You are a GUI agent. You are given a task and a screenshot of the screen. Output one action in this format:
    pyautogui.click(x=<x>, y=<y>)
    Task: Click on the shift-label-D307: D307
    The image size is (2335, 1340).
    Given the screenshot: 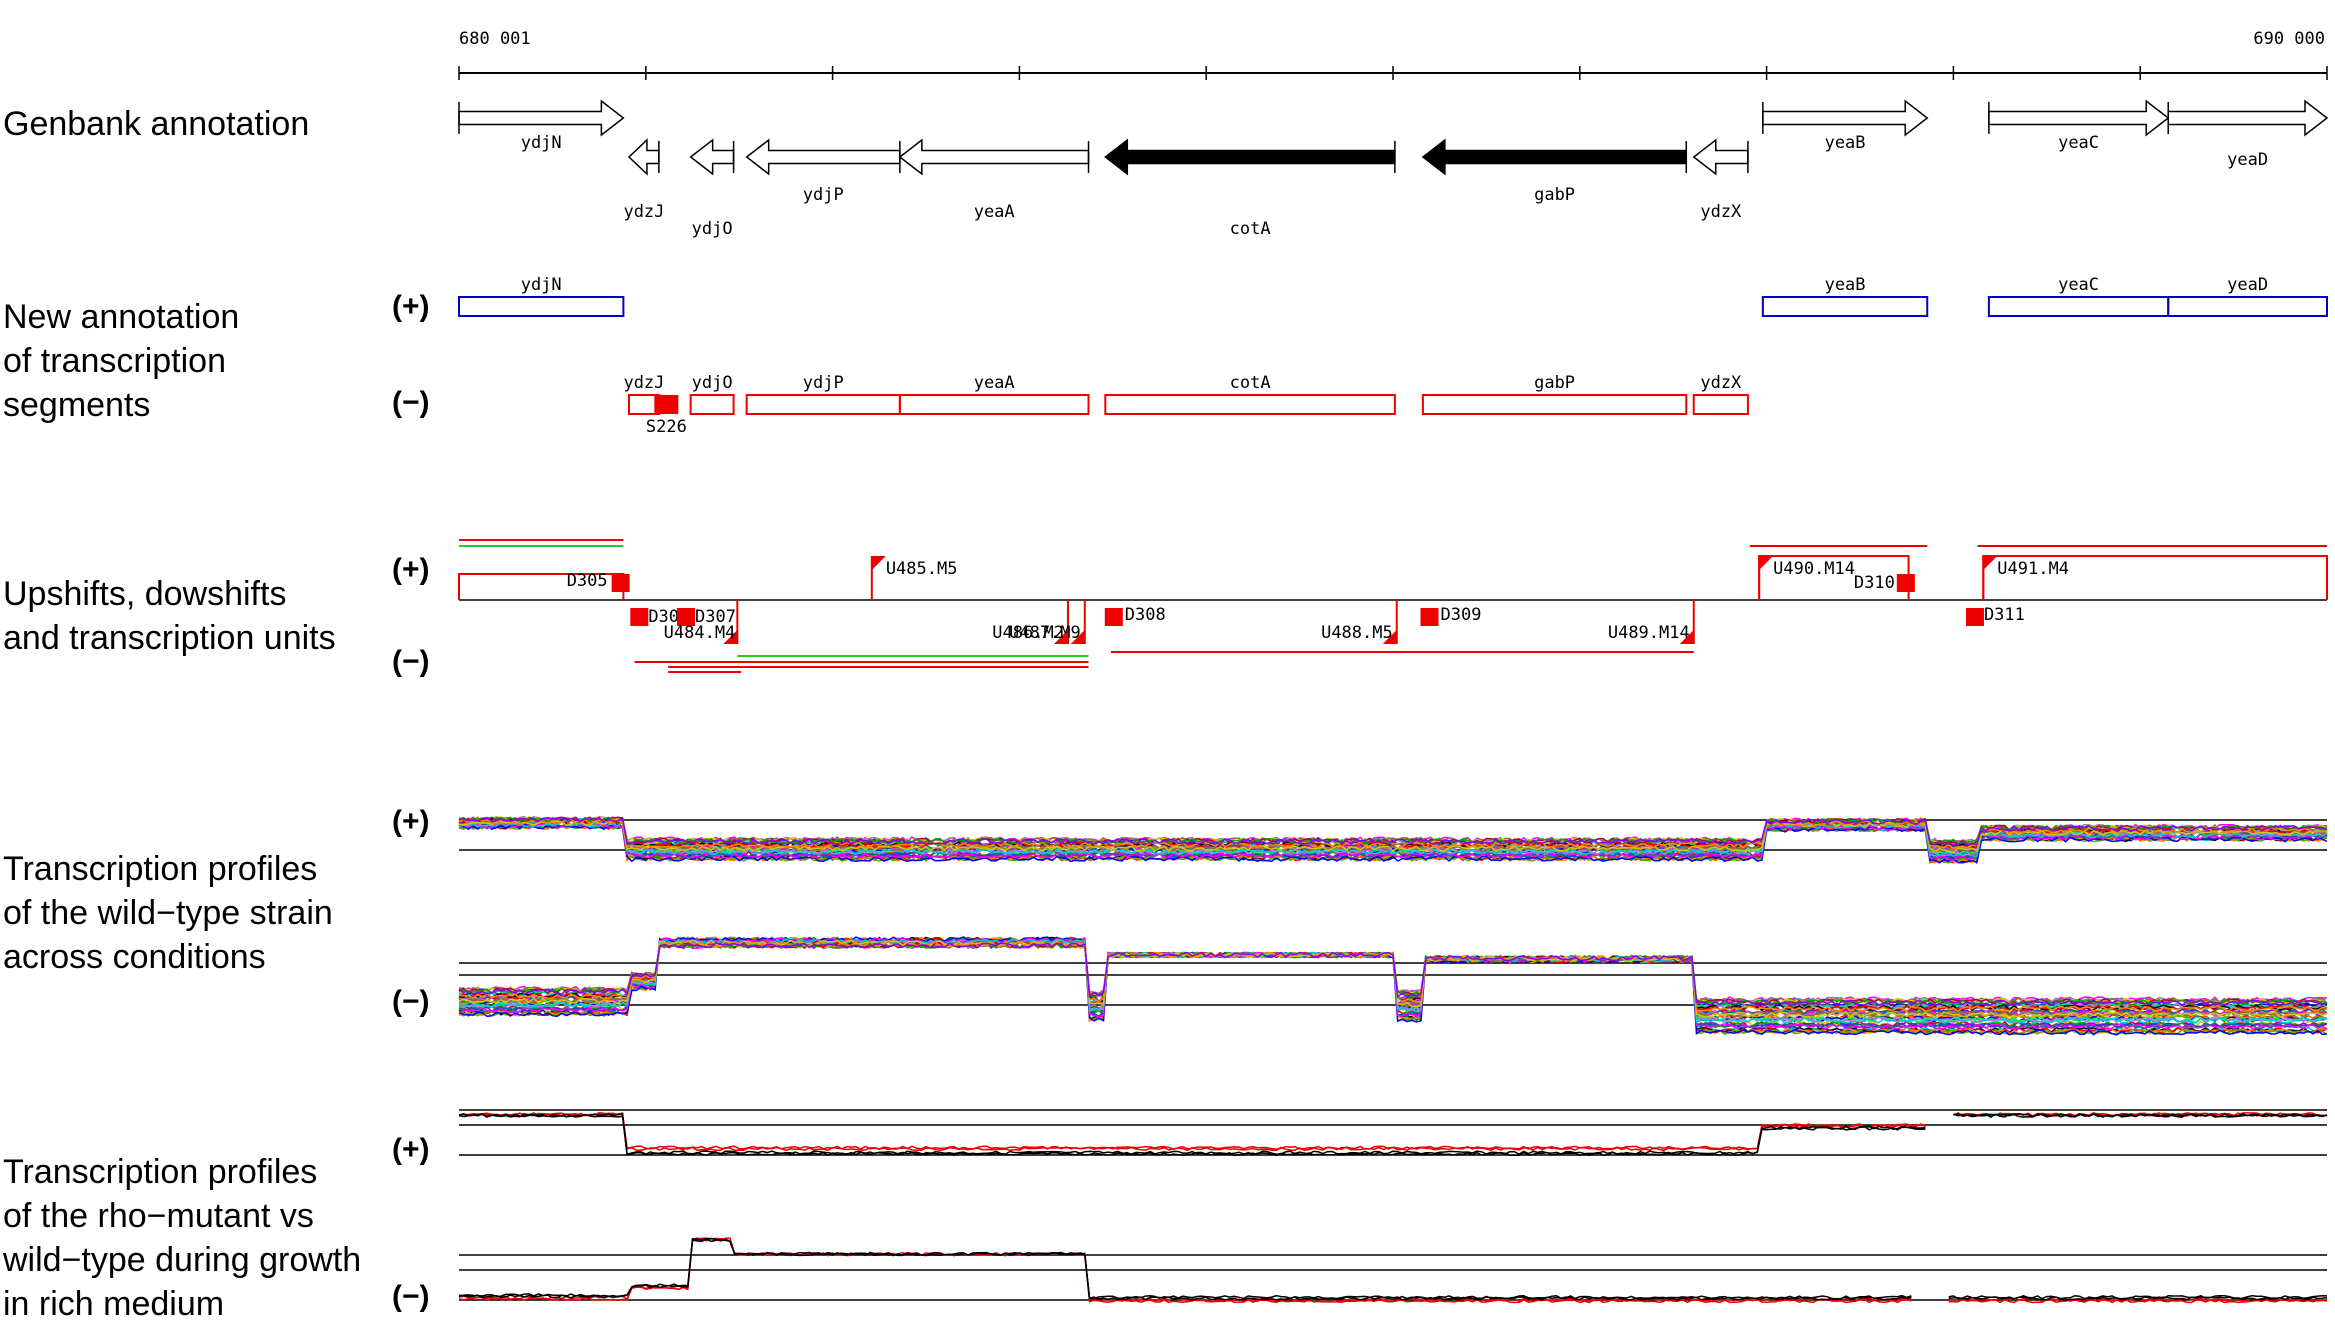 What is the action you would take?
    pyautogui.click(x=715, y=617)
    